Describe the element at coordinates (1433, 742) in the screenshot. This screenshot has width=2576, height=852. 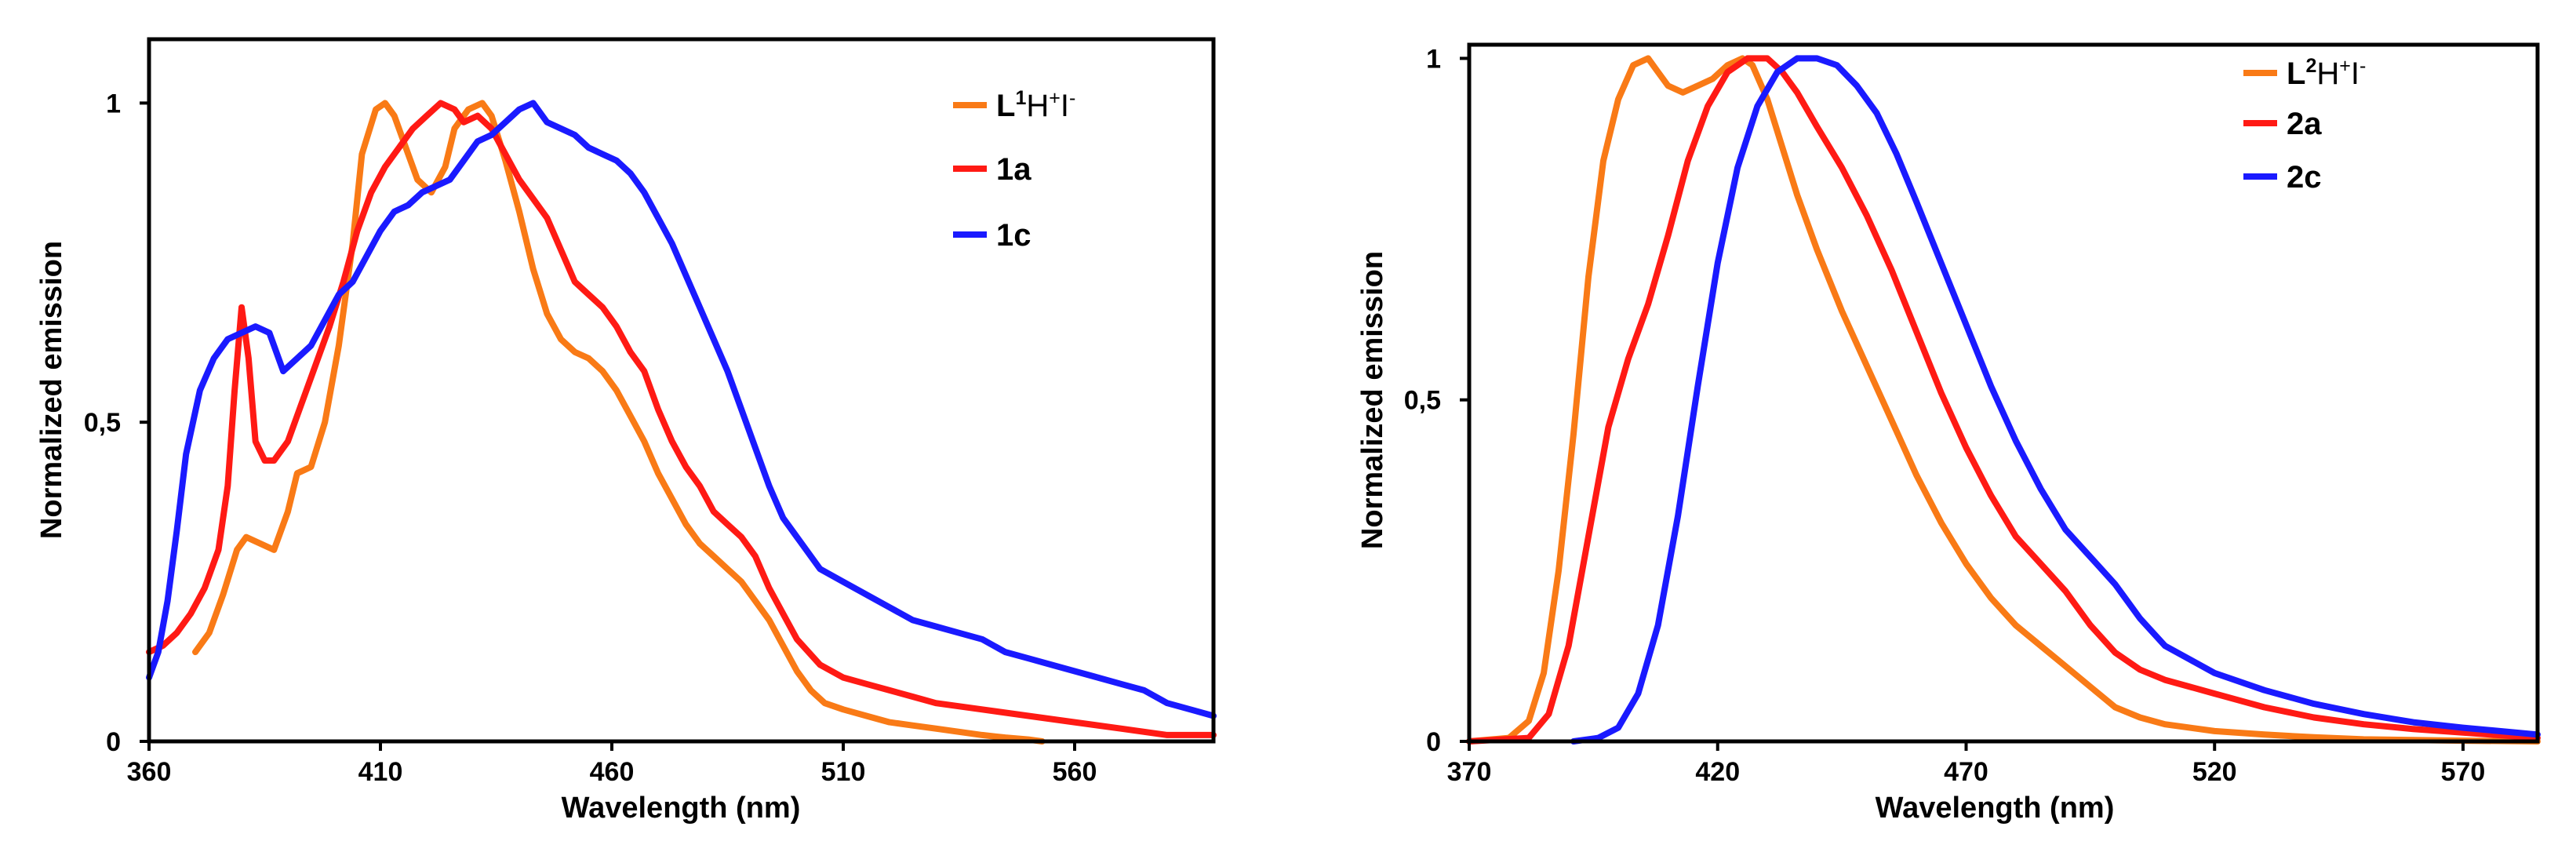
I see `chart-right-y-tick-label-0: 0` at that location.